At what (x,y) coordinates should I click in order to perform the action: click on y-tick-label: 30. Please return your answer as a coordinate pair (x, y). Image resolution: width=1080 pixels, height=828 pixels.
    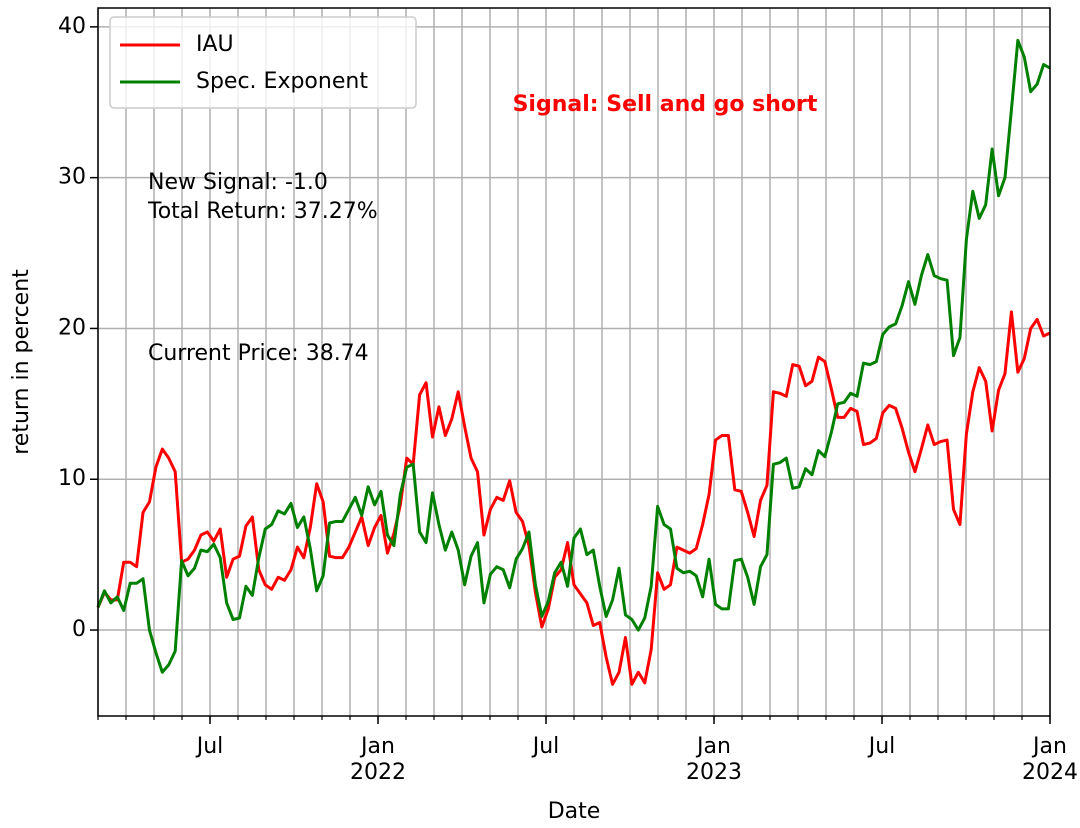
    Looking at the image, I should click on (72, 177).